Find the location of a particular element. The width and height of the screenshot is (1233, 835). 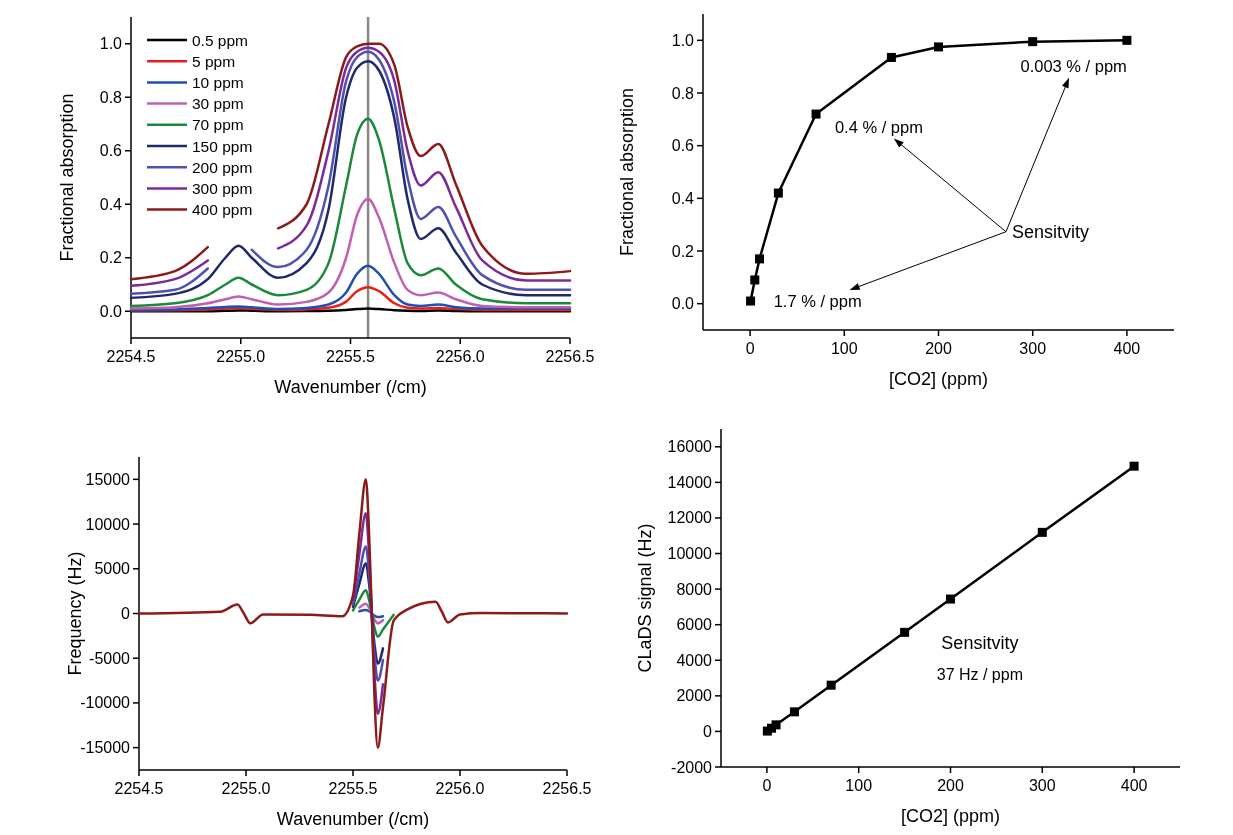

y-tick-label: -15000 is located at coordinates (105, 748).